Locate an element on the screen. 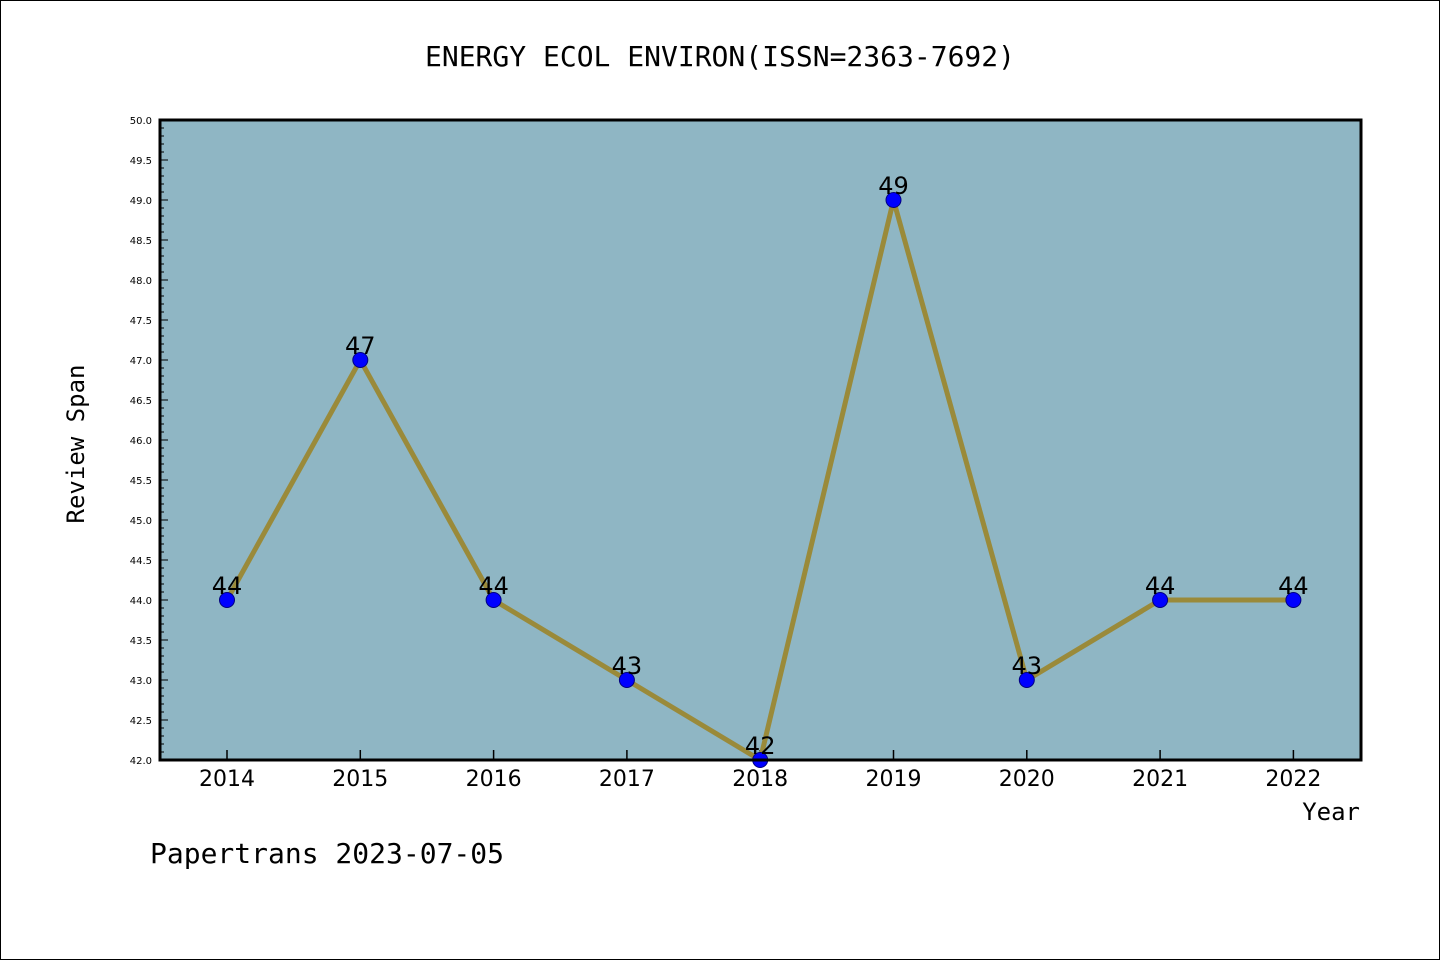 This screenshot has width=1440, height=960. x-tick-label: 2018 is located at coordinates (760, 779).